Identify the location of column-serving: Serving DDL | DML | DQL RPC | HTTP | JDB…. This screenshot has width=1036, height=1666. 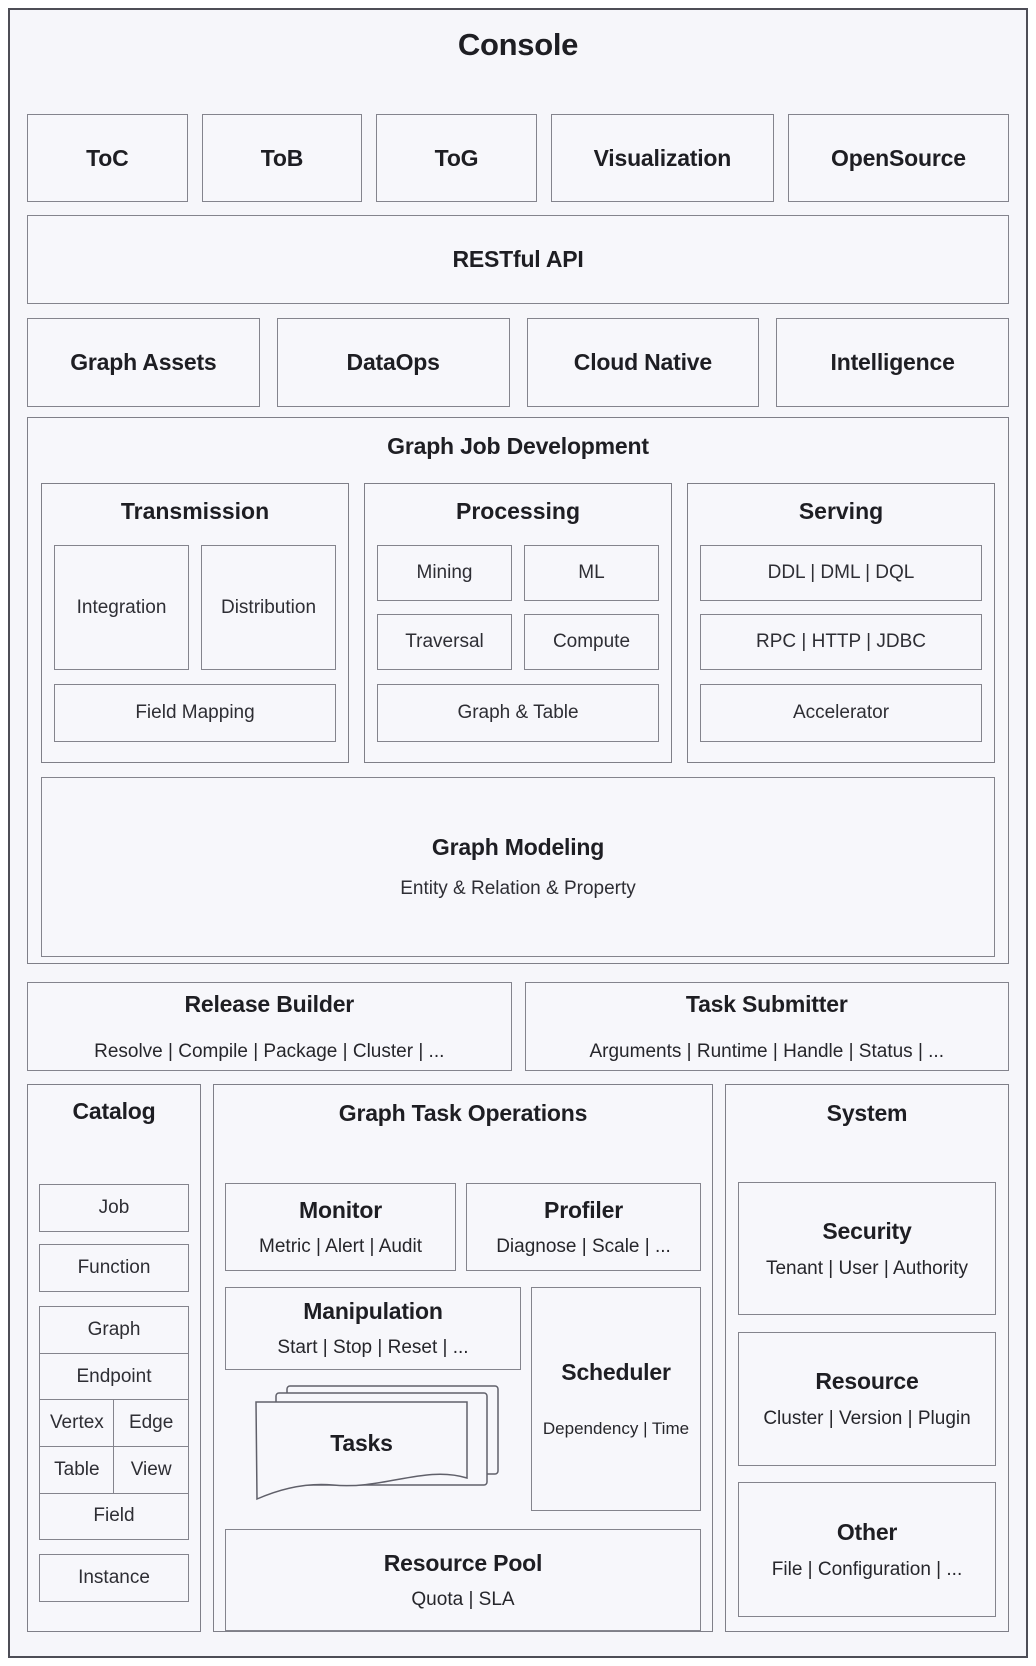
(841, 623).